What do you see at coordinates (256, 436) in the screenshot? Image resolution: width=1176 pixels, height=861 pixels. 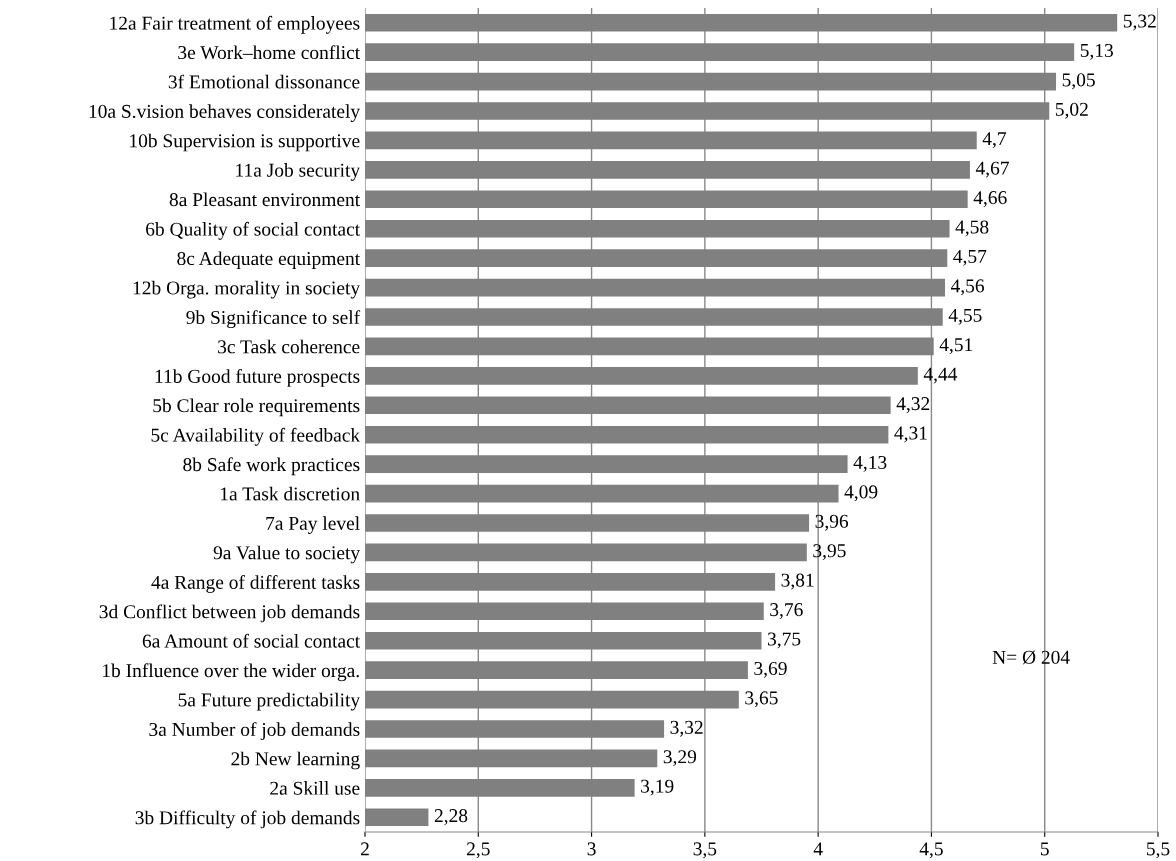 I see `y-tick-label: 5c Availability of feedback` at bounding box center [256, 436].